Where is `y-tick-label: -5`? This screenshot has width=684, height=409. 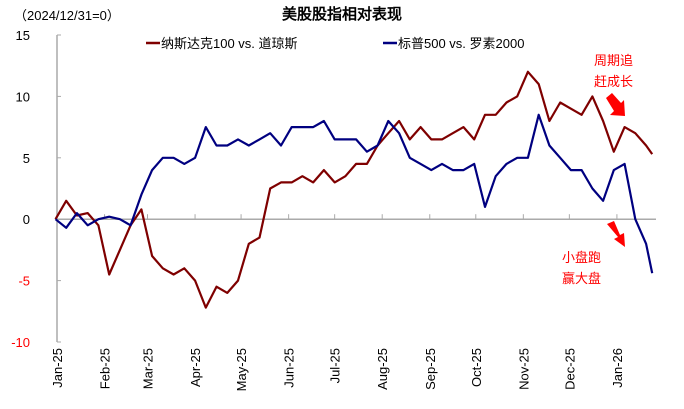
y-tick-label: -5 is located at coordinates (24, 281).